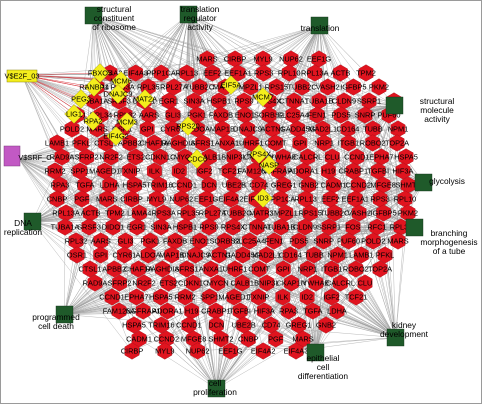 The width and height of the screenshot is (482, 405). What do you see at coordinates (175, 240) in the screenshot?
I see `gene-label: FAXDB` at bounding box center [175, 240].